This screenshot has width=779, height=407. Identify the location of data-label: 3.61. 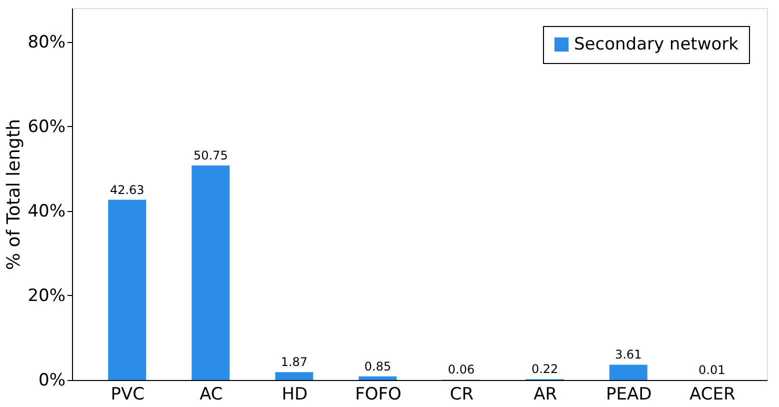
(628, 355).